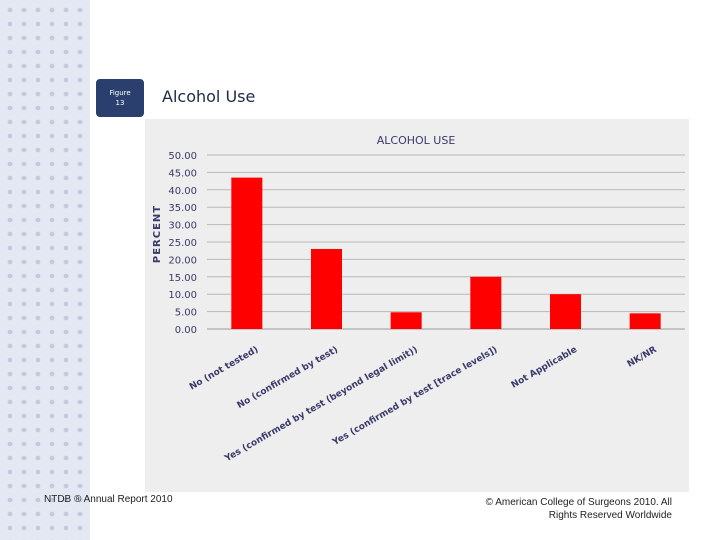 The image size is (720, 540). Describe the element at coordinates (108, 499) in the screenshot. I see `footer-report-name: NTDB ® Annual Report 2010` at that location.